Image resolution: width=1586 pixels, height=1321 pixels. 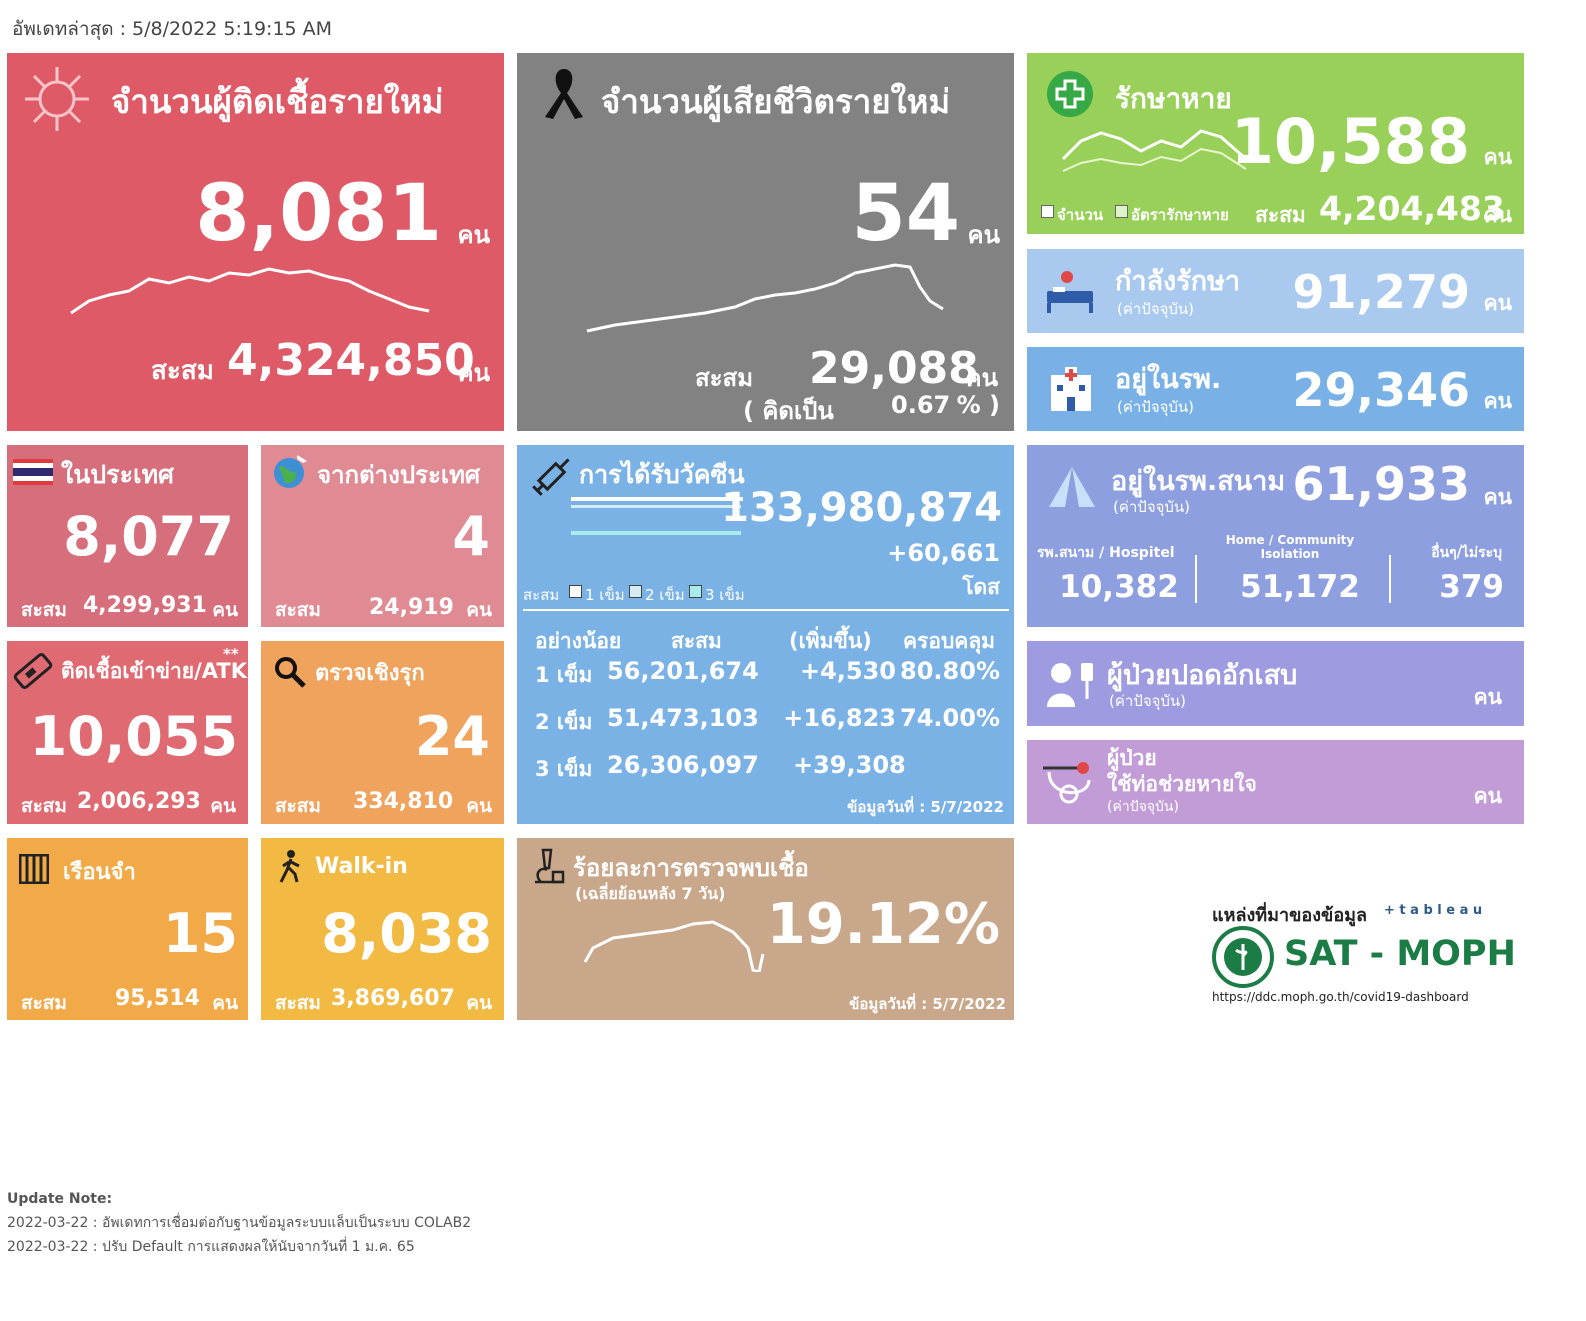 What do you see at coordinates (1497, 303) in the screenshot?
I see `treating-unit: คน` at bounding box center [1497, 303].